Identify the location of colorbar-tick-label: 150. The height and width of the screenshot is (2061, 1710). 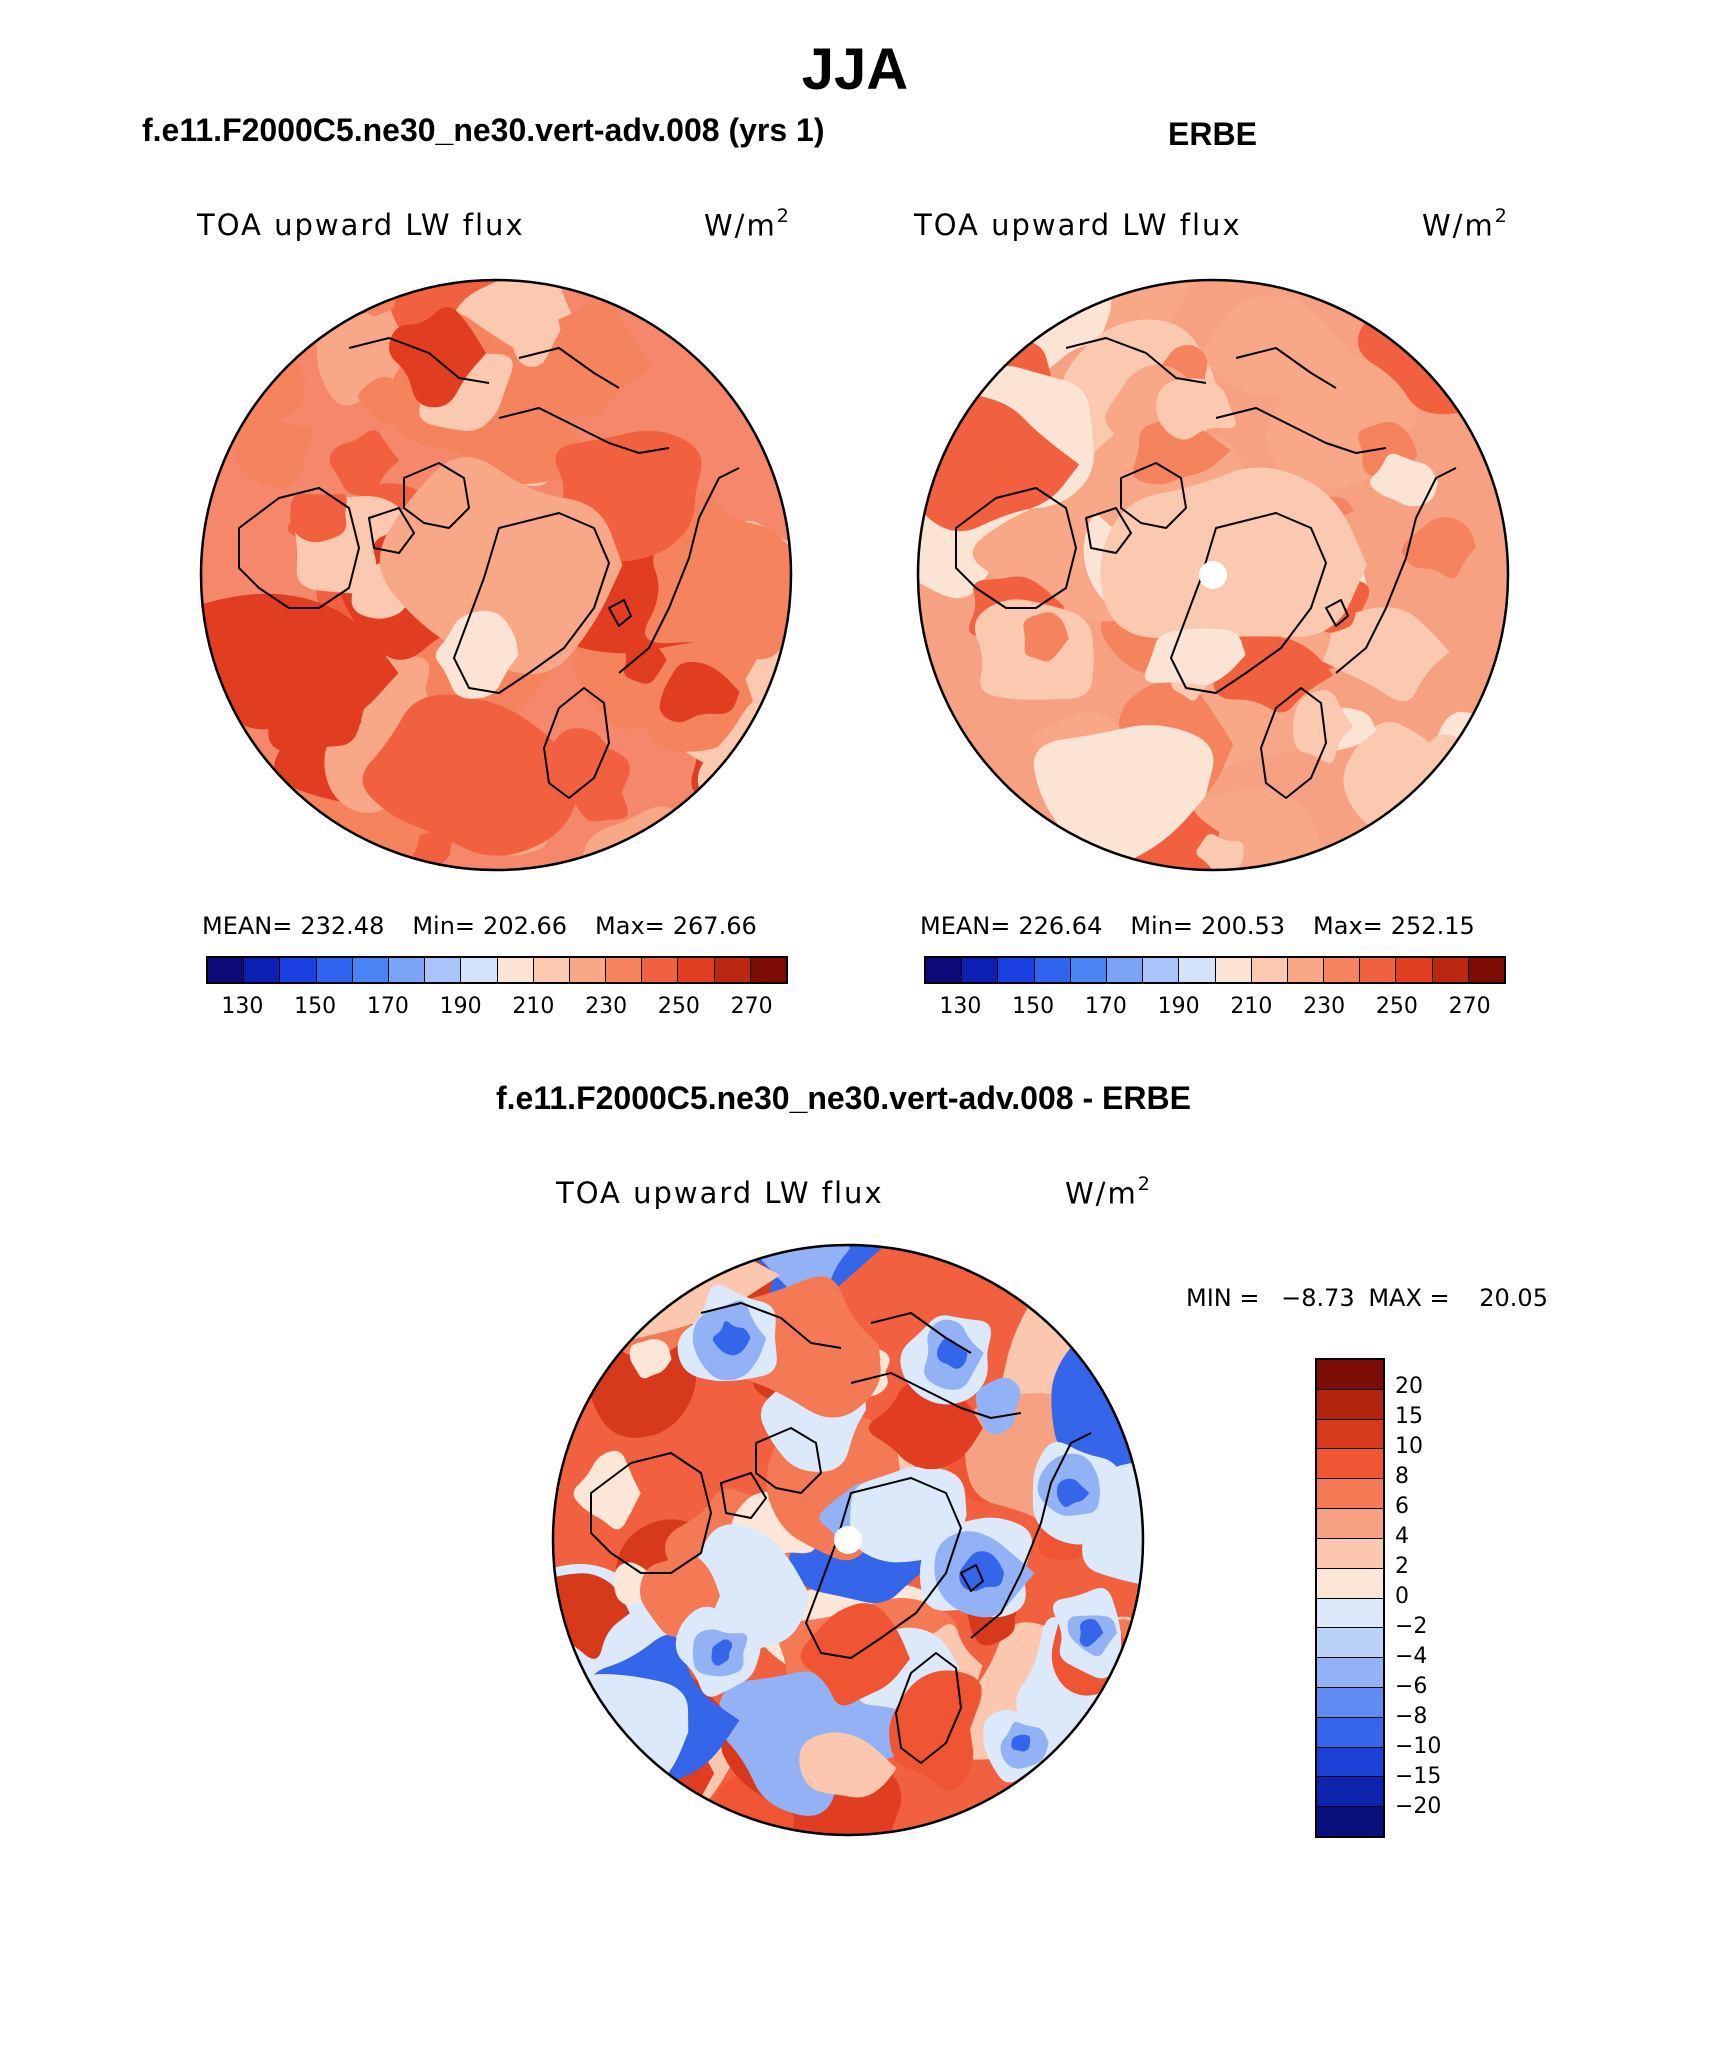
(315, 1006).